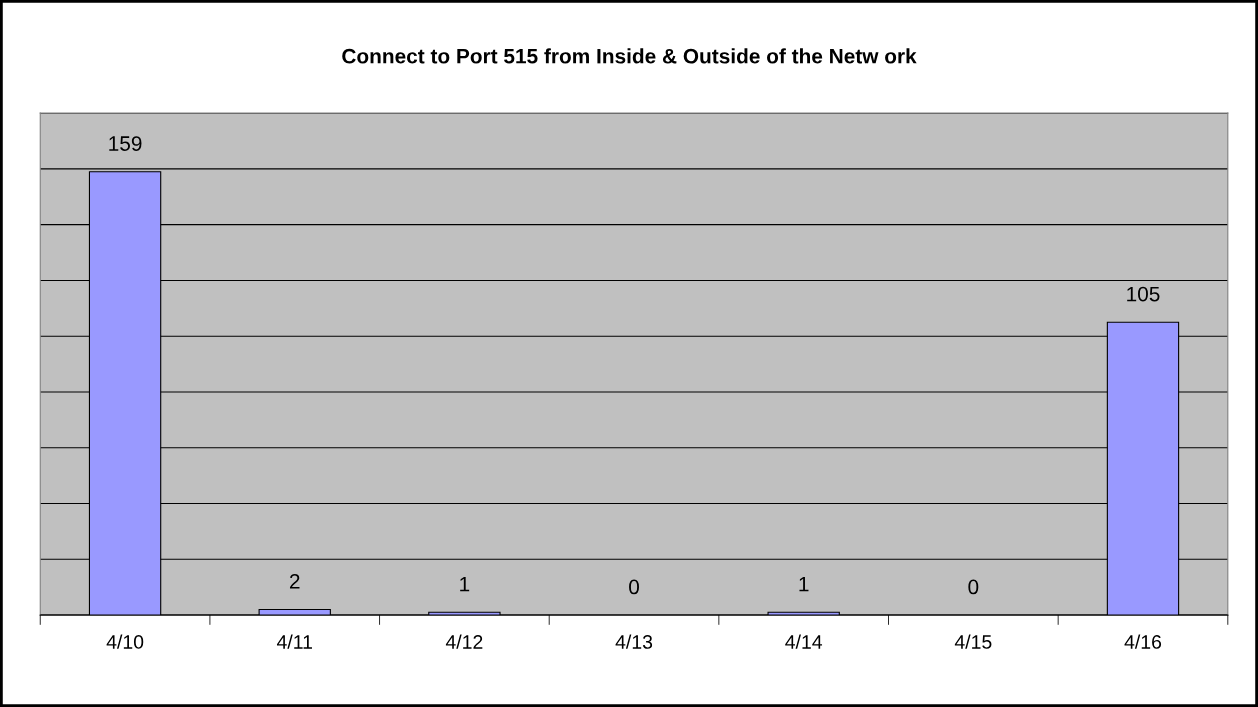 The width and height of the screenshot is (1258, 707). I want to click on chart-title: Connect to Port 515 from Inside & Outside of the Netw ork, so click(629, 56).